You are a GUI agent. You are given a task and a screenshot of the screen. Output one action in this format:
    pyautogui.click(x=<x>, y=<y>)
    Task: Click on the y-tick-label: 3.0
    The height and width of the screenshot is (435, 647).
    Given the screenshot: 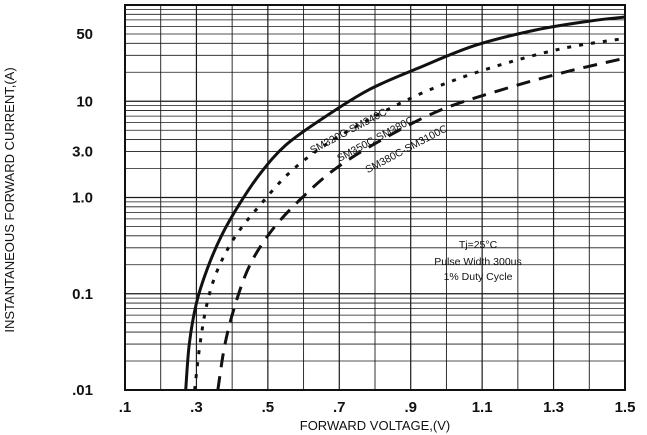 What is the action you would take?
    pyautogui.click(x=82, y=152)
    